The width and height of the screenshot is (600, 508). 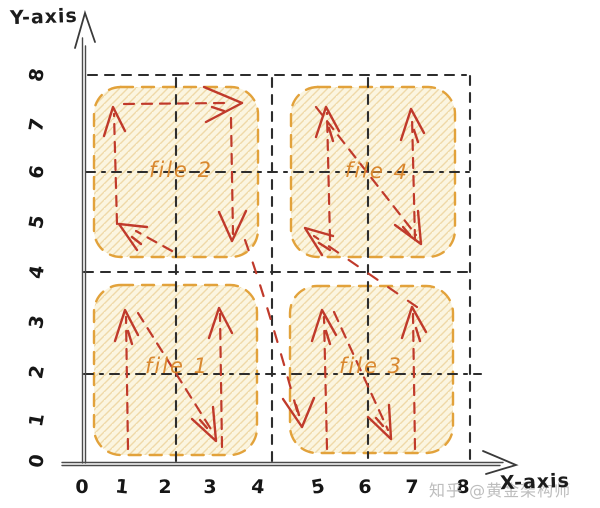 I want to click on file-3-label: file 3, so click(x=371, y=366).